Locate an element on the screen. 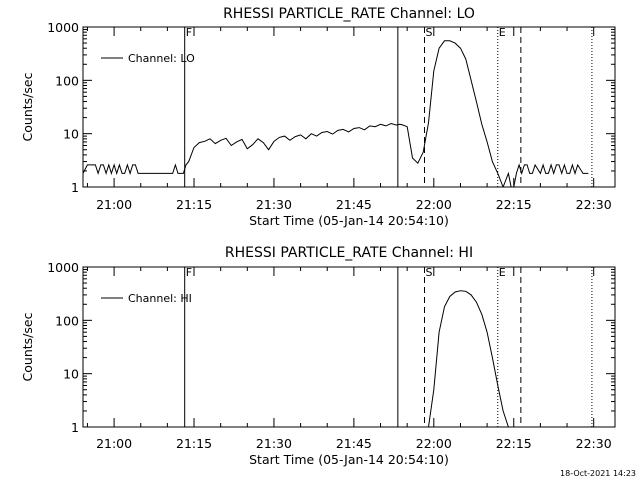 The height and width of the screenshot is (480, 640). chart-title: RHESSI PARTICLE_RATE Channel: LO is located at coordinates (349, 14).